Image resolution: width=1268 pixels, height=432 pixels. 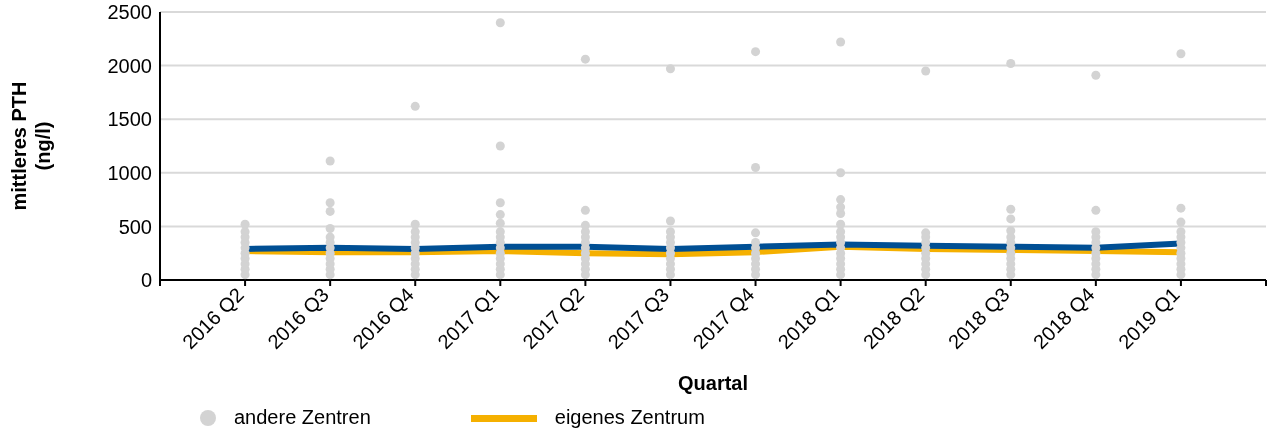 What do you see at coordinates (713, 383) in the screenshot?
I see `x-axis-title: Quartal` at bounding box center [713, 383].